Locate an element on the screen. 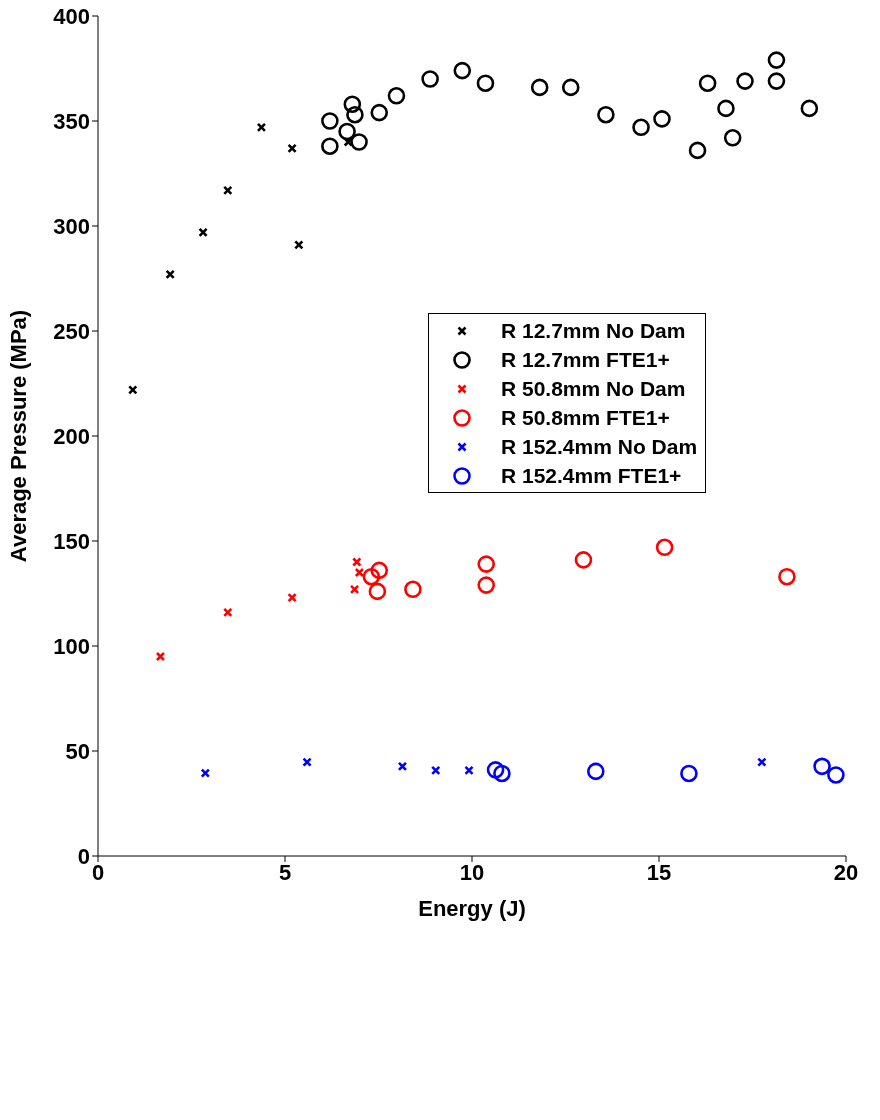 The width and height of the screenshot is (880, 1120). y-tick-label: 250 is located at coordinates (71, 331).